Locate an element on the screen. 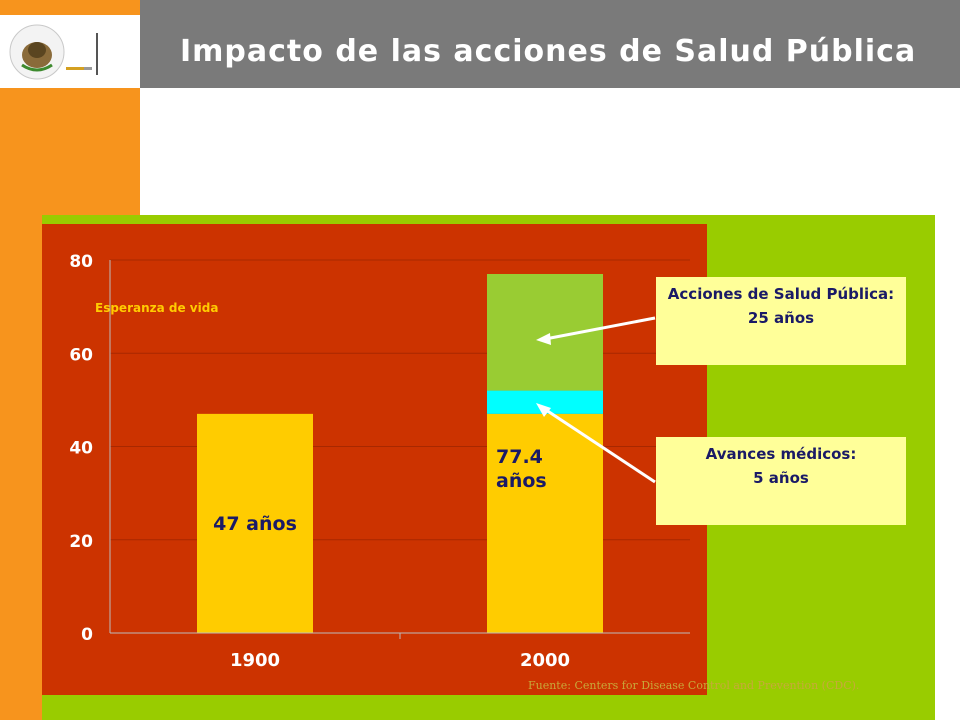  callout-medical-title: Avances médicos: is located at coordinates (781, 454).